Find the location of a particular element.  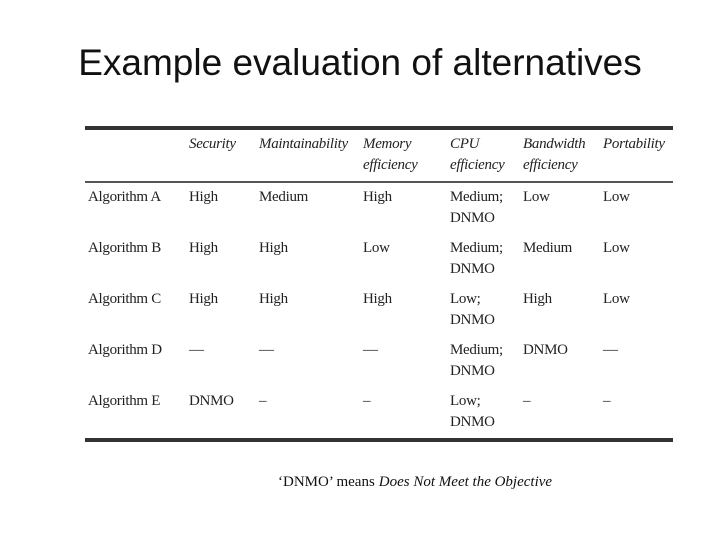

row-name: Algorithm B is located at coordinates (124, 248).